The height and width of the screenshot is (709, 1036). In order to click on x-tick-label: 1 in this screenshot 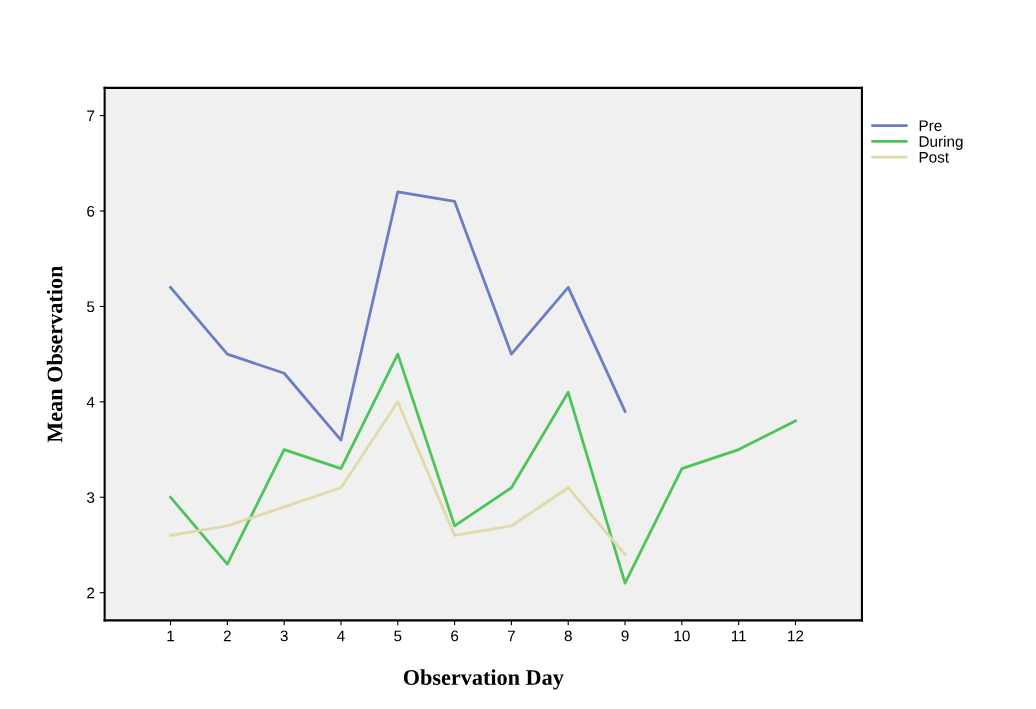, I will do `click(171, 636)`.